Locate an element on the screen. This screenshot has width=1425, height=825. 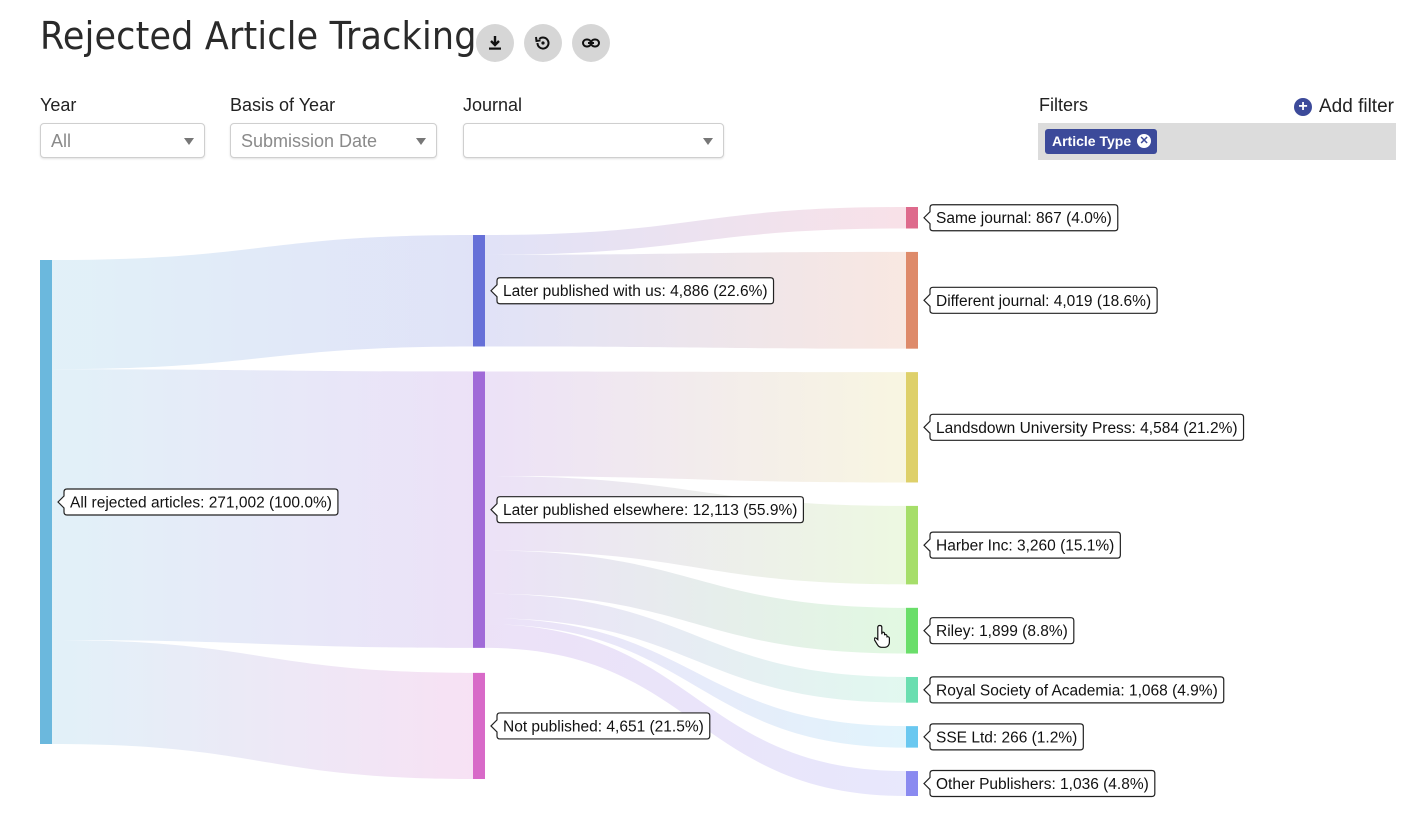
sankey-label-harber: Harber Inc: 3,260 (15.1%) is located at coordinates (1022, 545).